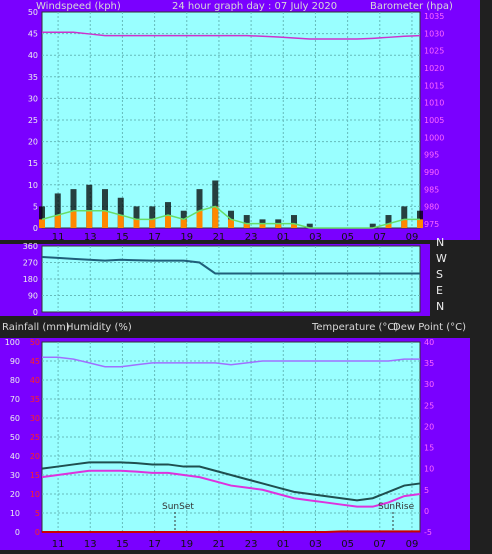  I want to click on compass-label: S, so click(439, 274).